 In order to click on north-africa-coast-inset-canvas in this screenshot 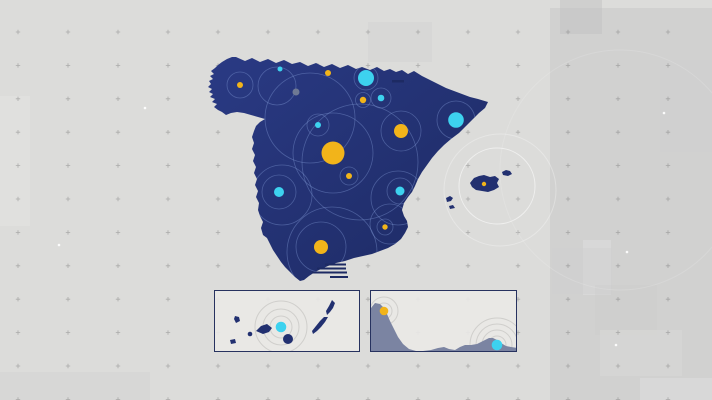, I will do `click(443, 323)`.